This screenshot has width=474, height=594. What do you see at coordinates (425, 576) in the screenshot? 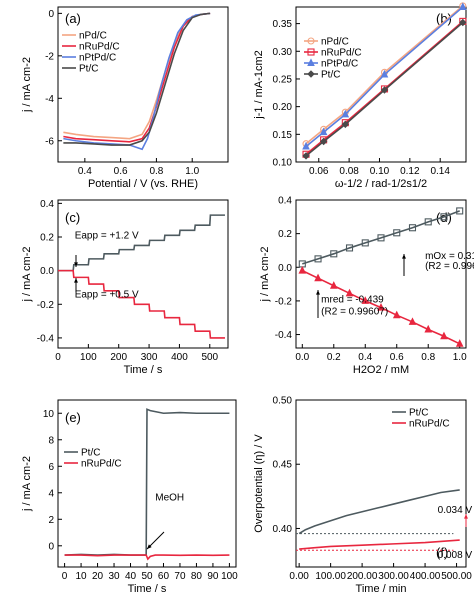
I see `x-tick-label: 400.00` at bounding box center [425, 576].